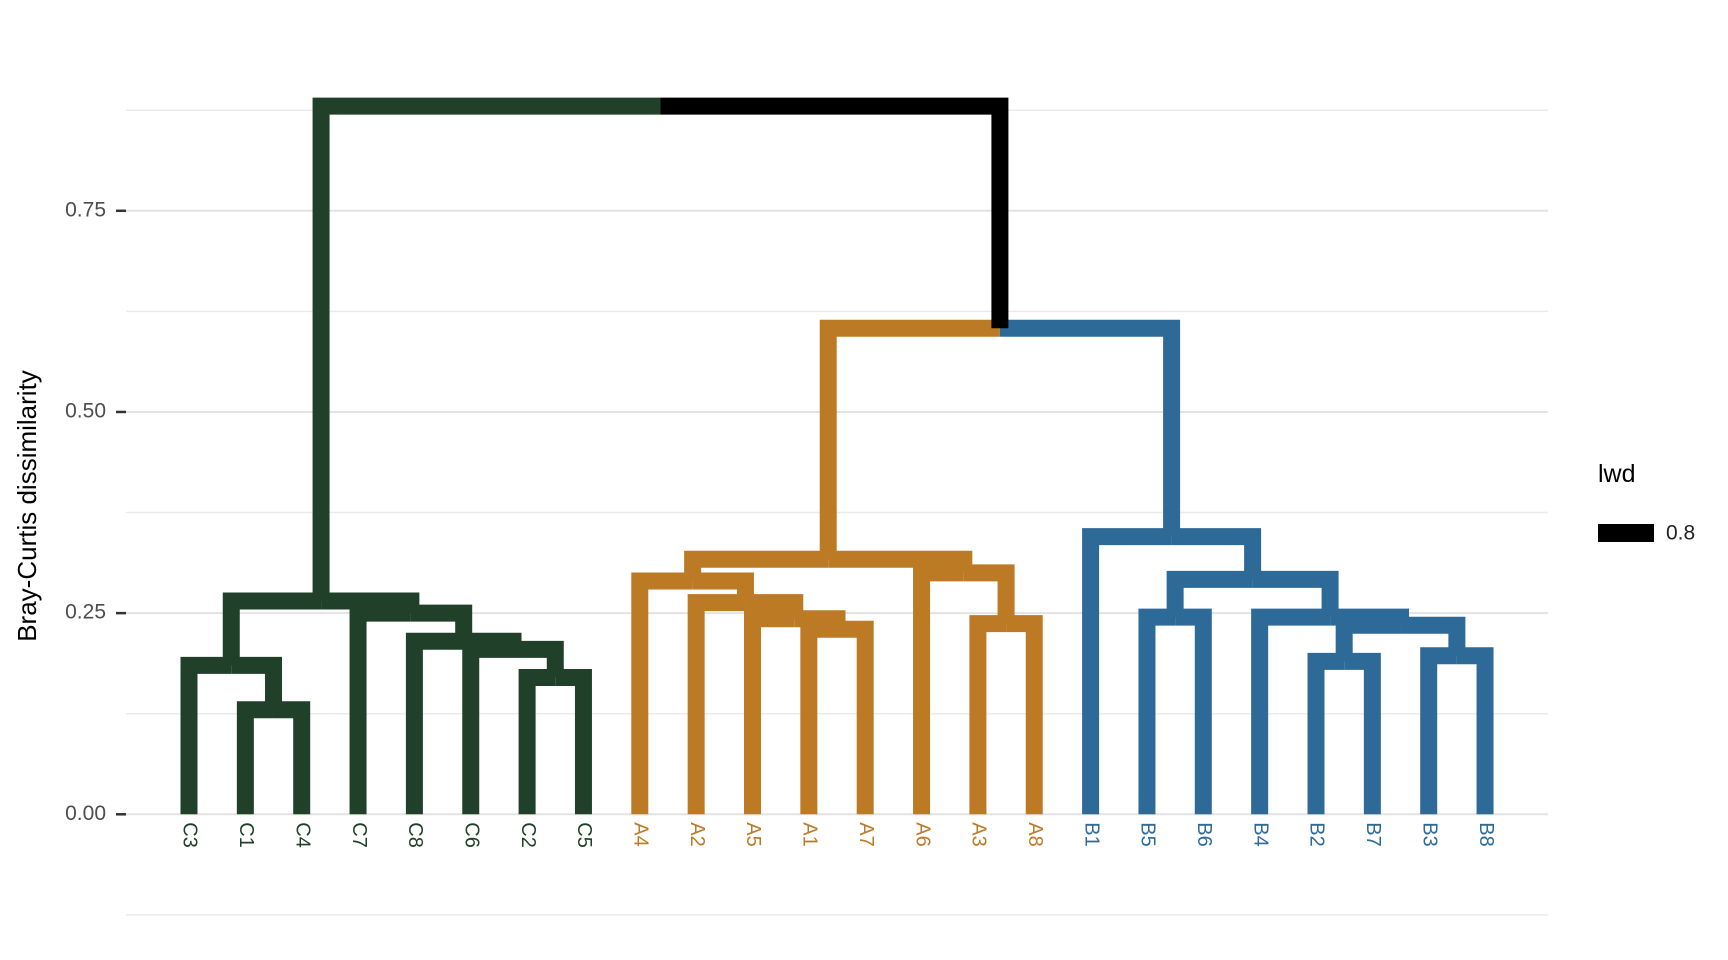 The width and height of the screenshot is (1728, 960). I want to click on y-tick-label: 0.25, so click(85, 612).